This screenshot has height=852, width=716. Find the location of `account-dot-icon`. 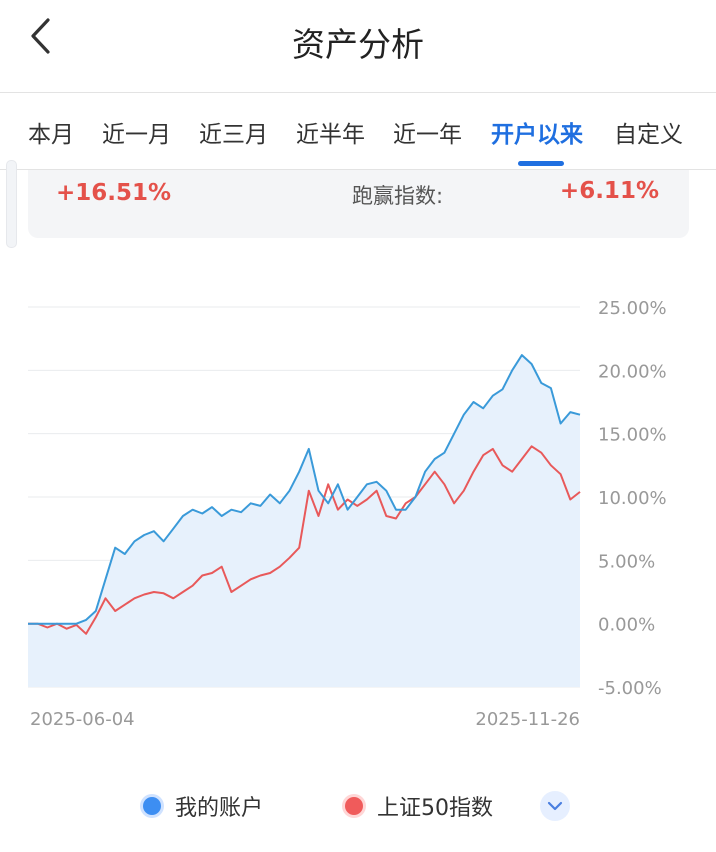

account-dot-icon is located at coordinates (152, 806).